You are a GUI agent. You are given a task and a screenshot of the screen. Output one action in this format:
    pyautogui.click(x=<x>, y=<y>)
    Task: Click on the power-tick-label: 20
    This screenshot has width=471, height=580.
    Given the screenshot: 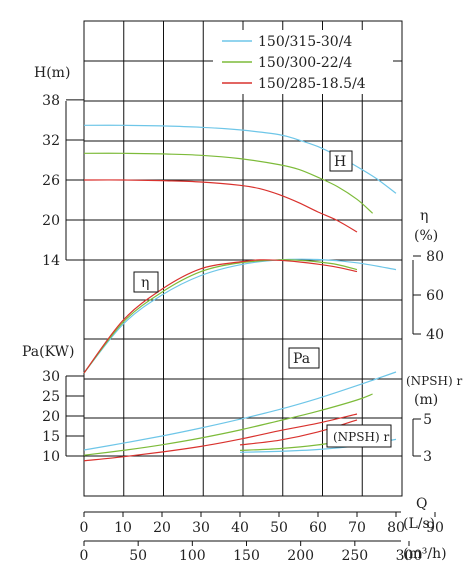 What is the action you would take?
    pyautogui.click(x=51, y=417)
    